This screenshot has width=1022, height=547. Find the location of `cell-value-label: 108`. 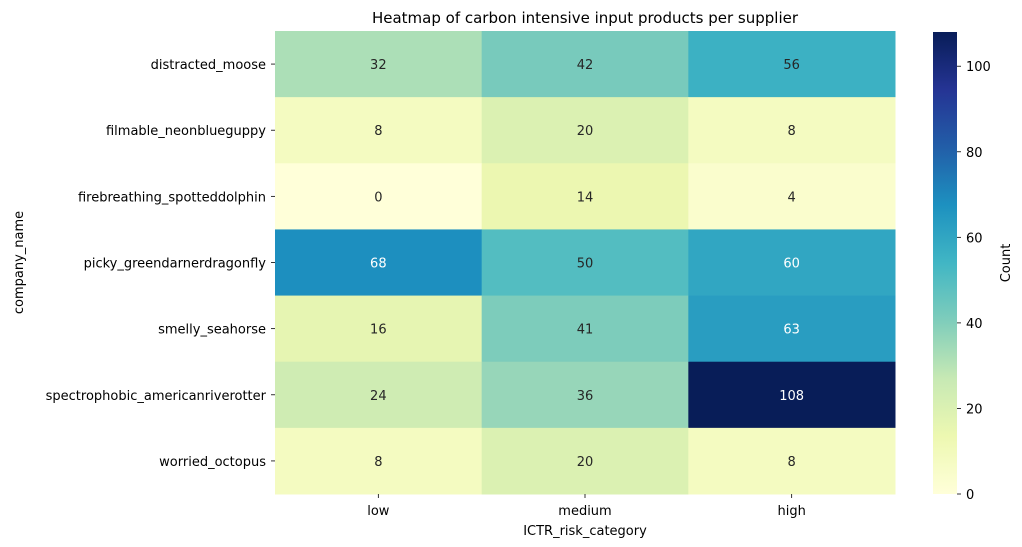

cell-value-label: 108 is located at coordinates (791, 396).